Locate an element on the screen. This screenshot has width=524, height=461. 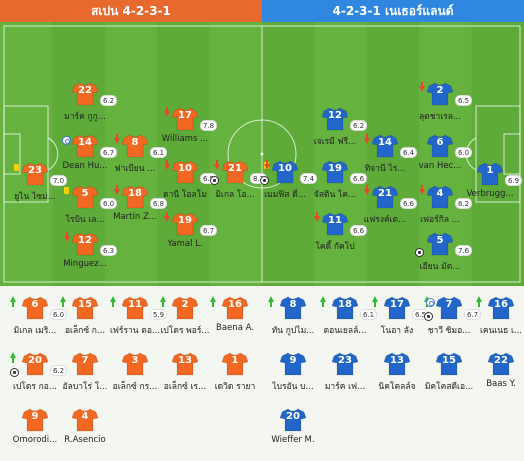
away-player: 11 6.6 โคดี้ กัคโป is located at coordinates (335, 237).